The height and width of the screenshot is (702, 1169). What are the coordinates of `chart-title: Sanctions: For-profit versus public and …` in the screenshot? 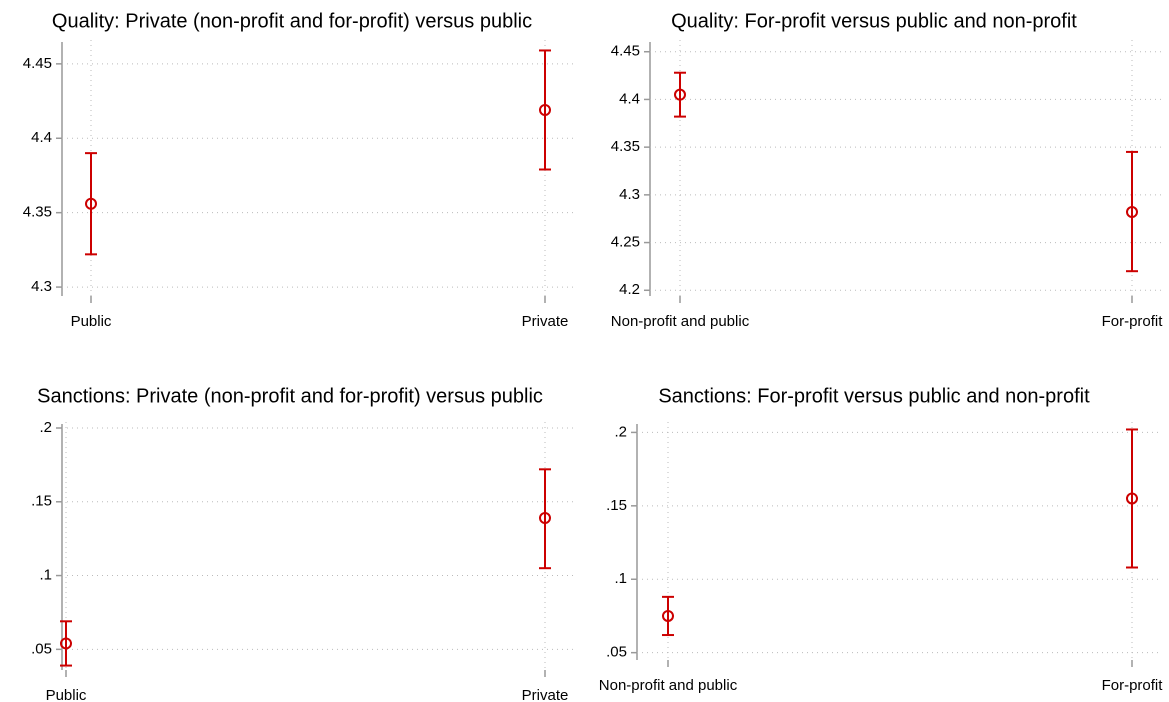 It's located at (874, 396).